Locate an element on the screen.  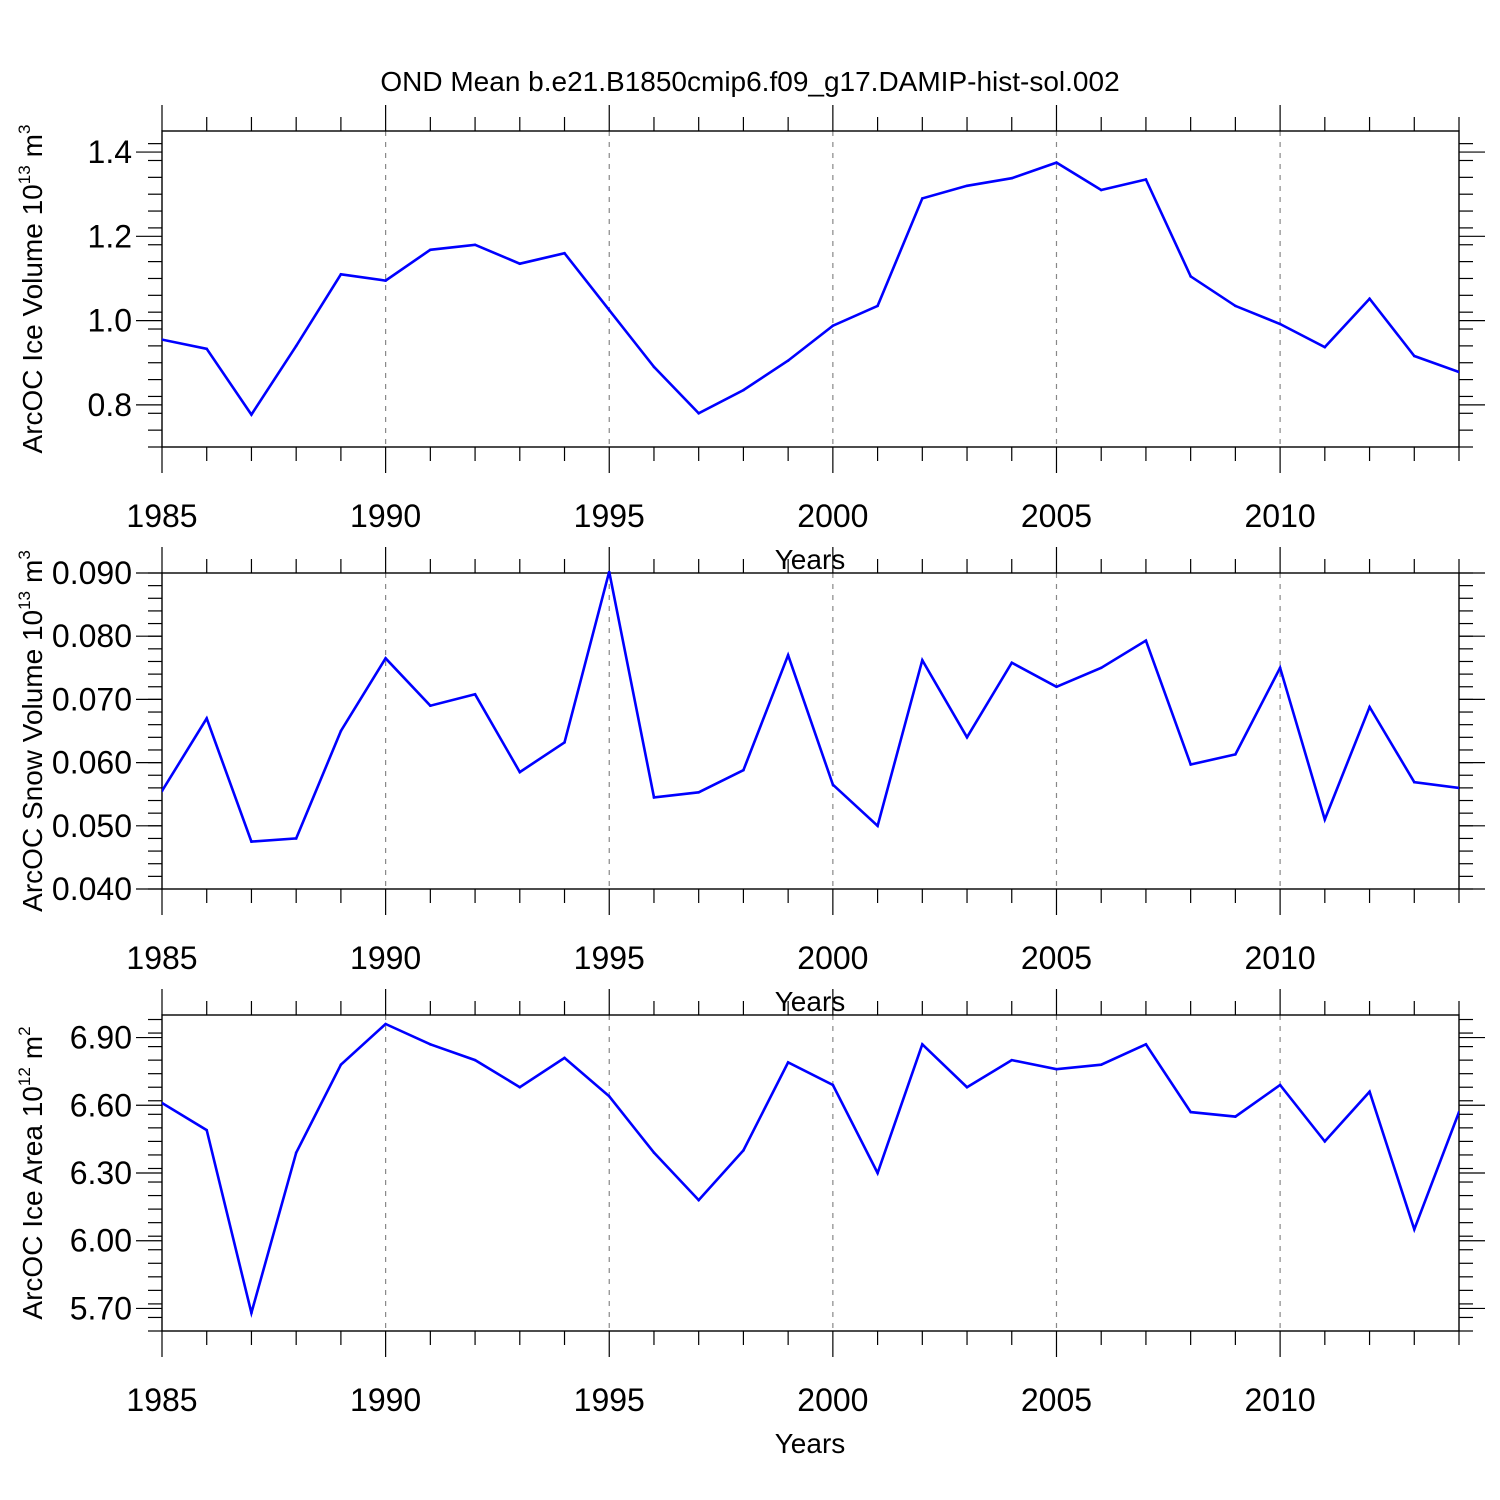
y-axis-title: ArcOC Snow Volume 1013 m3 is located at coordinates (31, 731).